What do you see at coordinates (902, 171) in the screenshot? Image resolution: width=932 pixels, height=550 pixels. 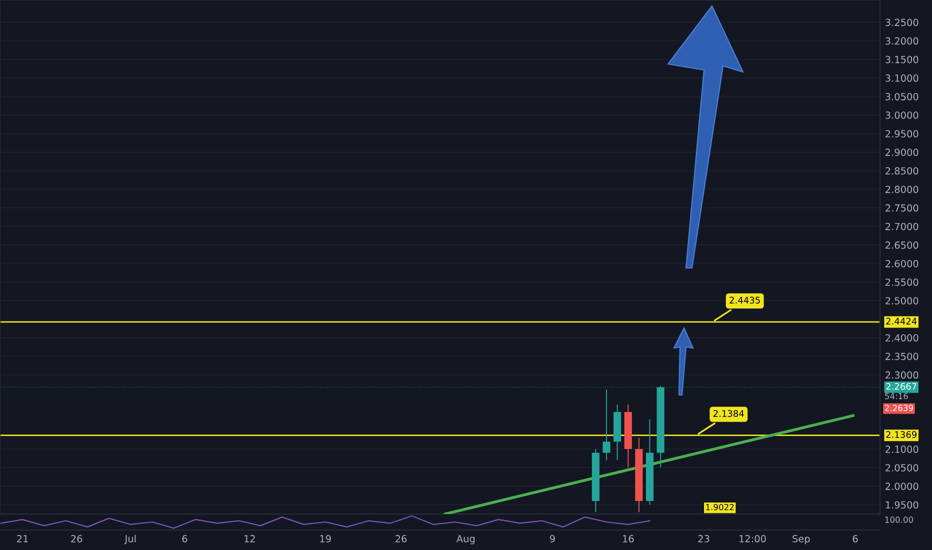 I see `y-tick-label: 2.8500` at bounding box center [902, 171].